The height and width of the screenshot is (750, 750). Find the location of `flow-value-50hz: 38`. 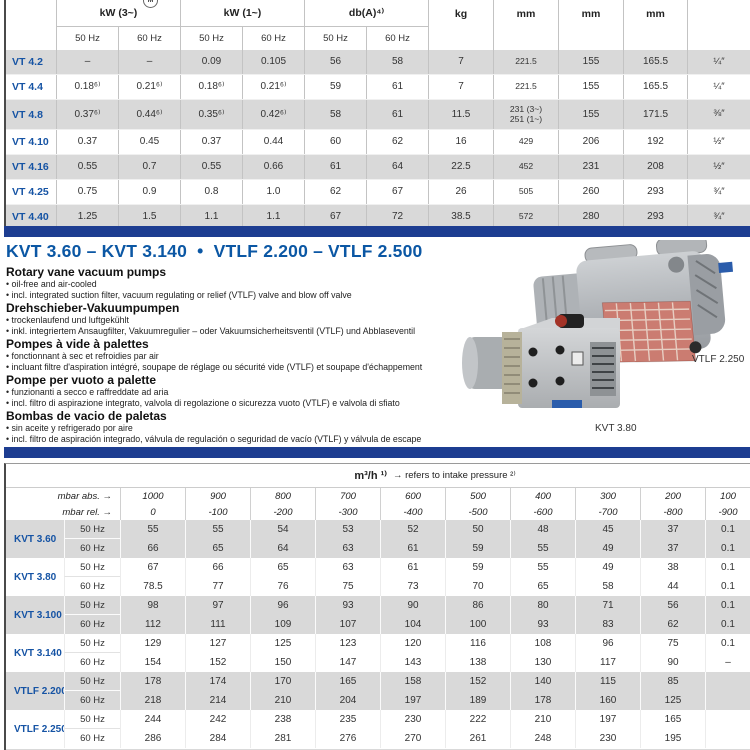

flow-value-50hz: 38 is located at coordinates (672, 567).